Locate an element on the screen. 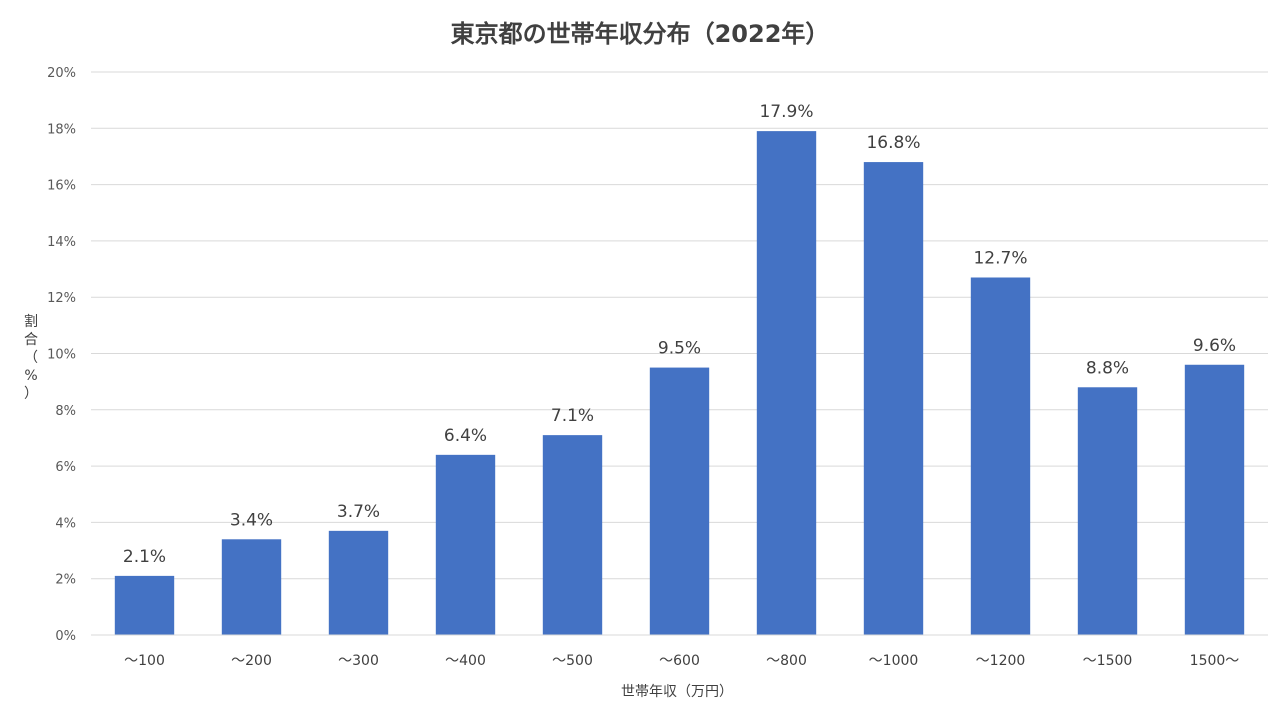 This screenshot has height=720, width=1280. data-label: 8.8% is located at coordinates (1107, 368).